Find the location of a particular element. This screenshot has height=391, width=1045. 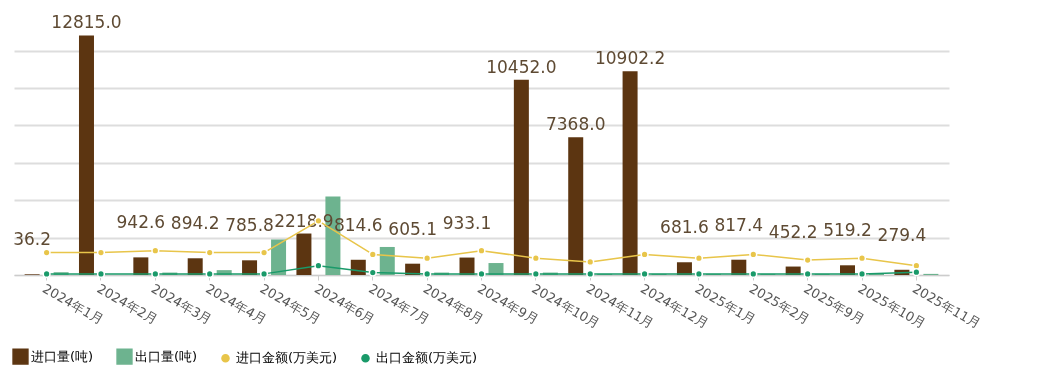

data-label: 942.6 is located at coordinates (141, 222).